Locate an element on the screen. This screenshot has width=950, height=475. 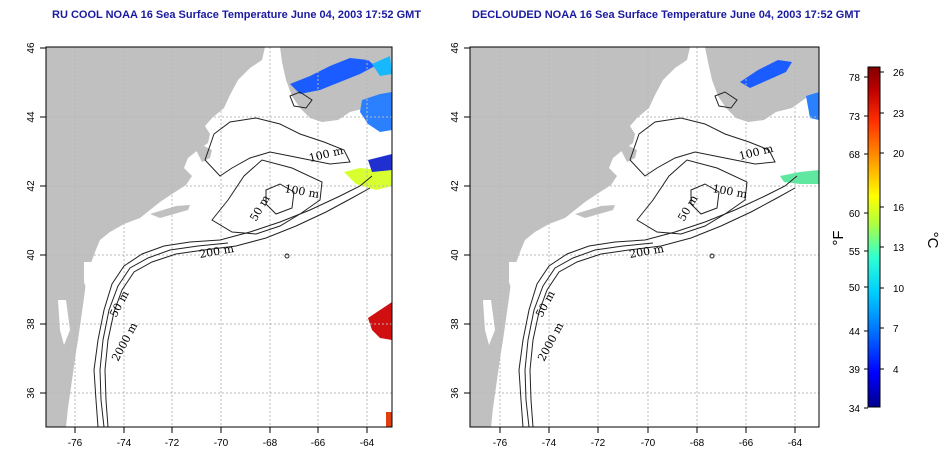
sst-patch-cyan-yellow is located at coordinates (799, 177).